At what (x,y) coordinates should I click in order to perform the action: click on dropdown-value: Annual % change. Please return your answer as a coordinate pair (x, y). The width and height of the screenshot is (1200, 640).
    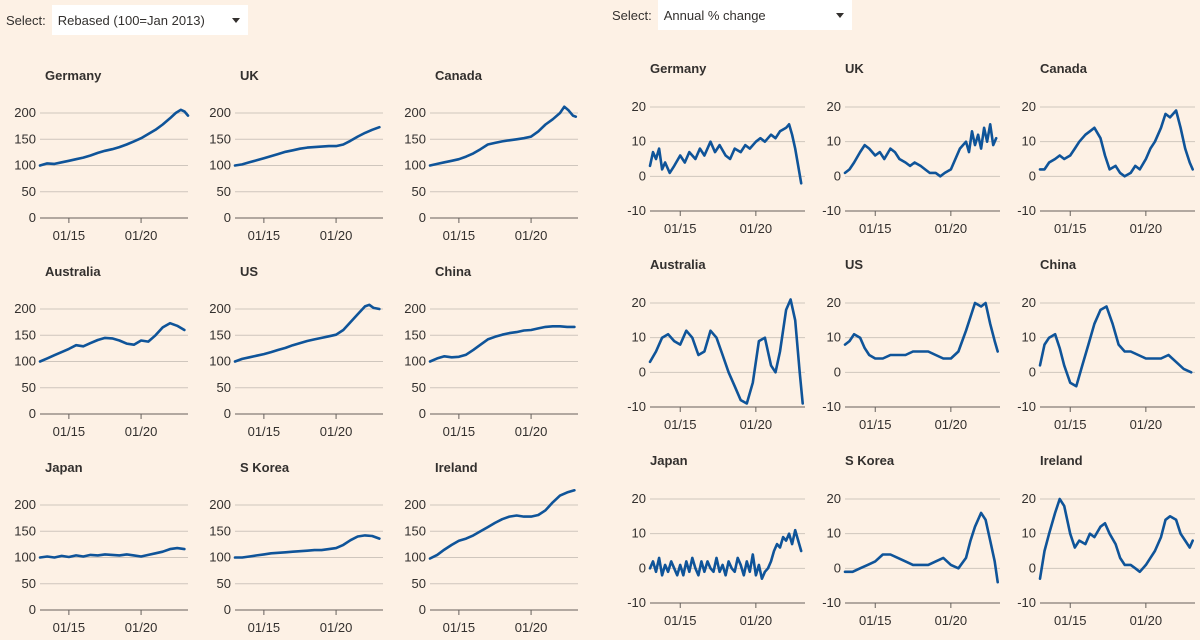
    Looking at the image, I should click on (714, 15).